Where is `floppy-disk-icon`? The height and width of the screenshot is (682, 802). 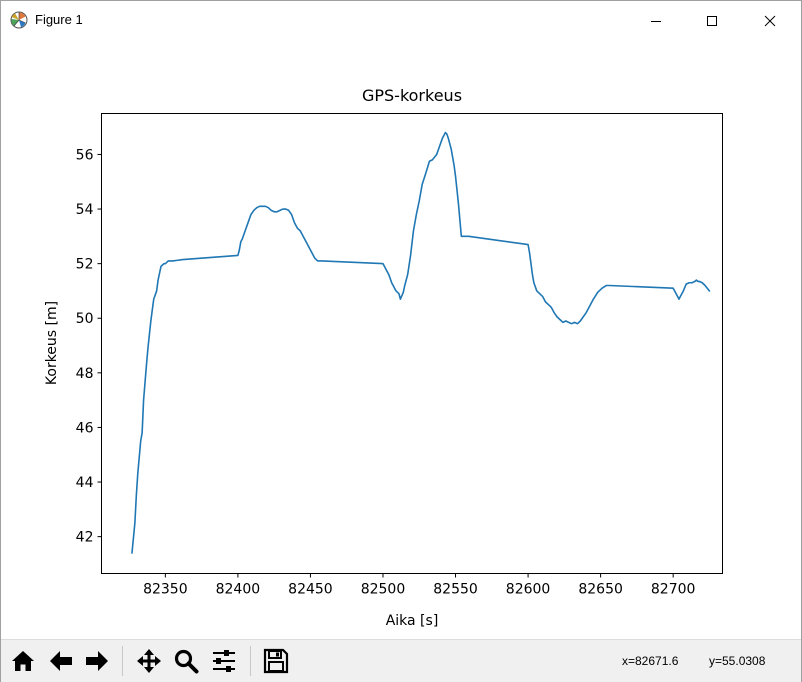 floppy-disk-icon is located at coordinates (276, 661).